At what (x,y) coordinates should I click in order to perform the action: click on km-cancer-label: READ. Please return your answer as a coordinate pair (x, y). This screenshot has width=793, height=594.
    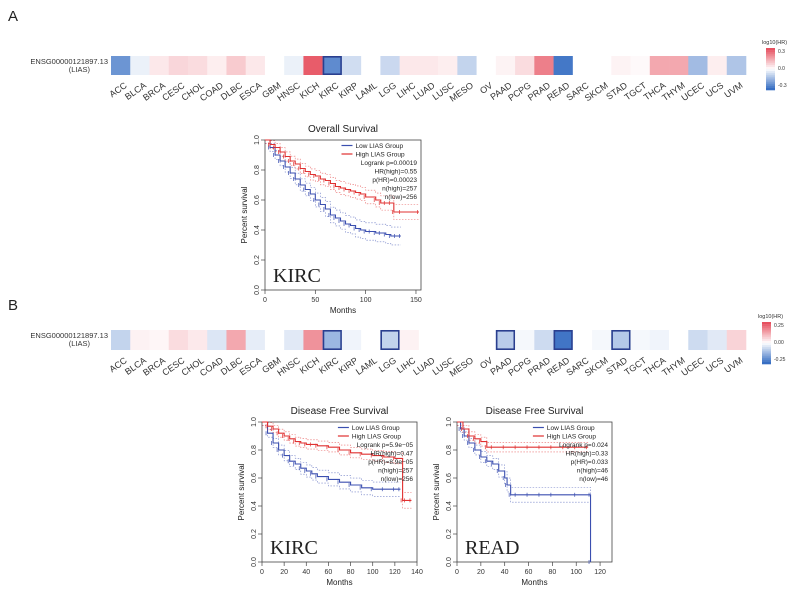
    Looking at the image, I should click on (492, 548).